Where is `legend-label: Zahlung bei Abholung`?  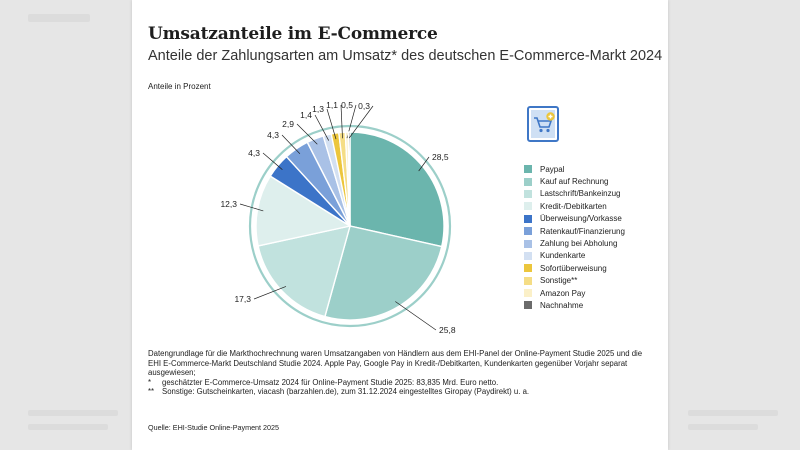
legend-label: Zahlung bei Abholung is located at coordinates (579, 244).